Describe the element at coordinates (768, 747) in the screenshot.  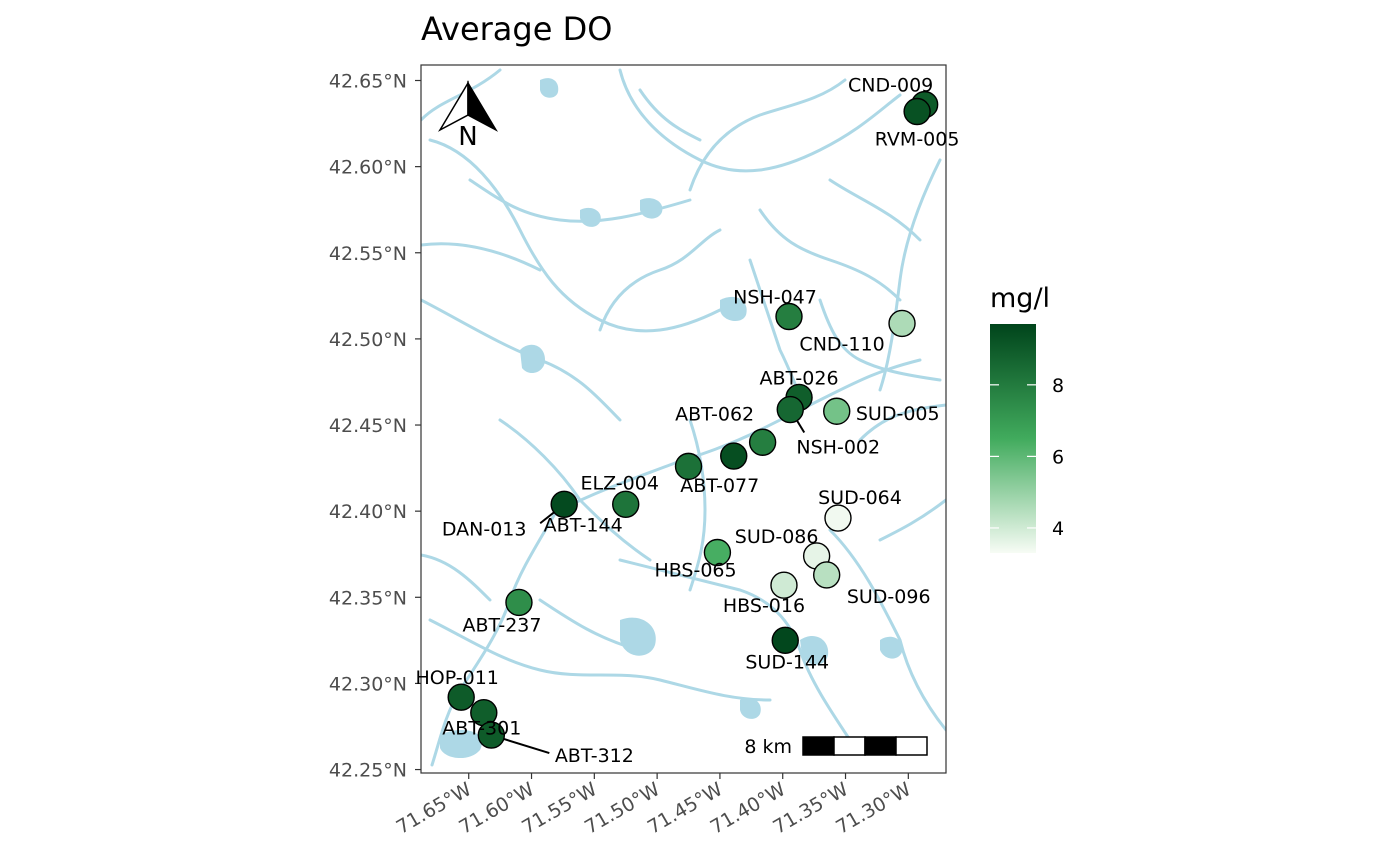
I see `scale-bar-label: 8 km` at that location.